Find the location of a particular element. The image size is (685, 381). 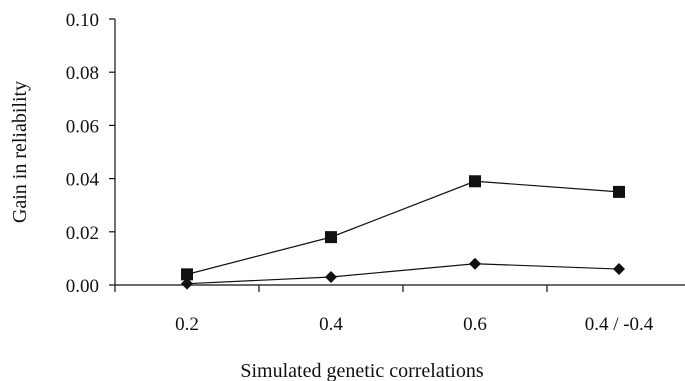

y-tick-label: 0.08 is located at coordinates (82, 73).